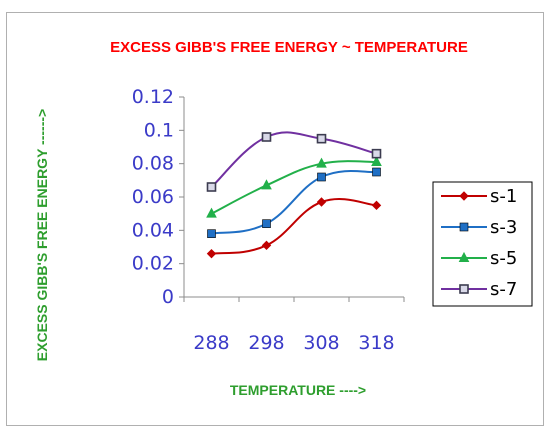 The image size is (552, 432). Describe the element at coordinates (503, 289) in the screenshot. I see `legend-label-s-7: s-7` at that location.